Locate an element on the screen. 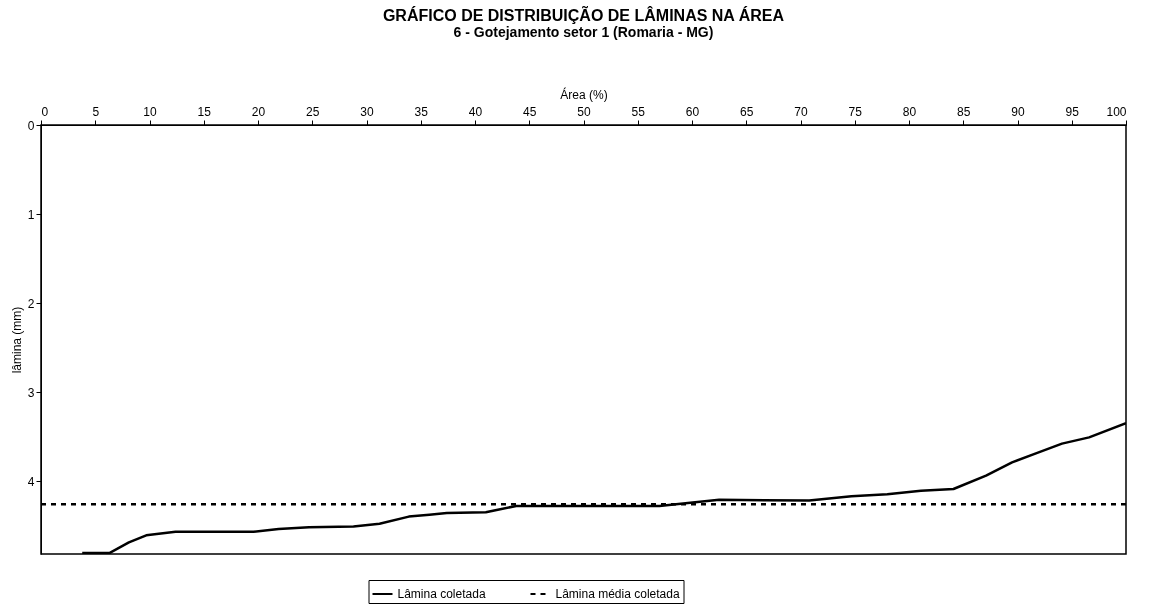 The image size is (1159, 611). x-tick-label: 100 is located at coordinates (1116, 111).